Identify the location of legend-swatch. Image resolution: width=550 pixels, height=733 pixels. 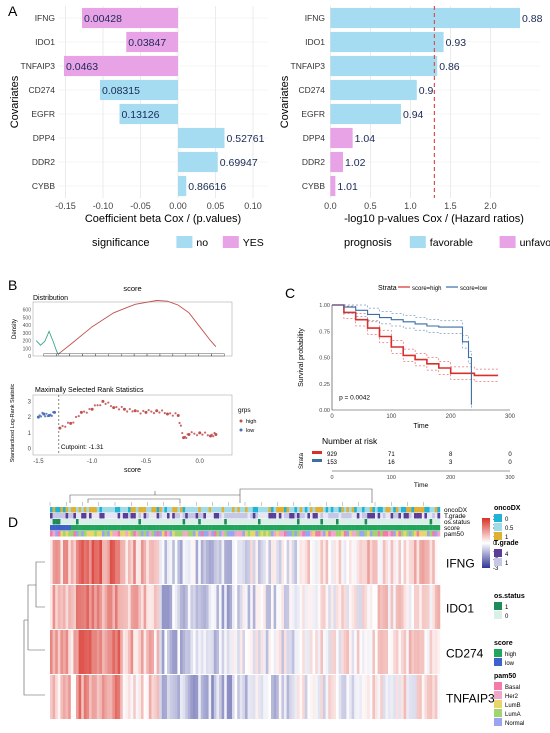
(498, 722).